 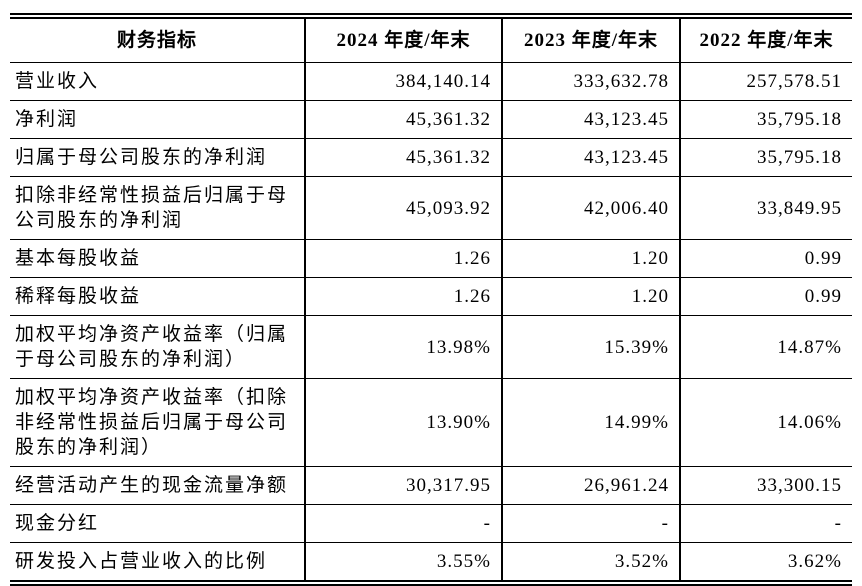 I want to click on cell-value-2024: -, so click(x=404, y=523).